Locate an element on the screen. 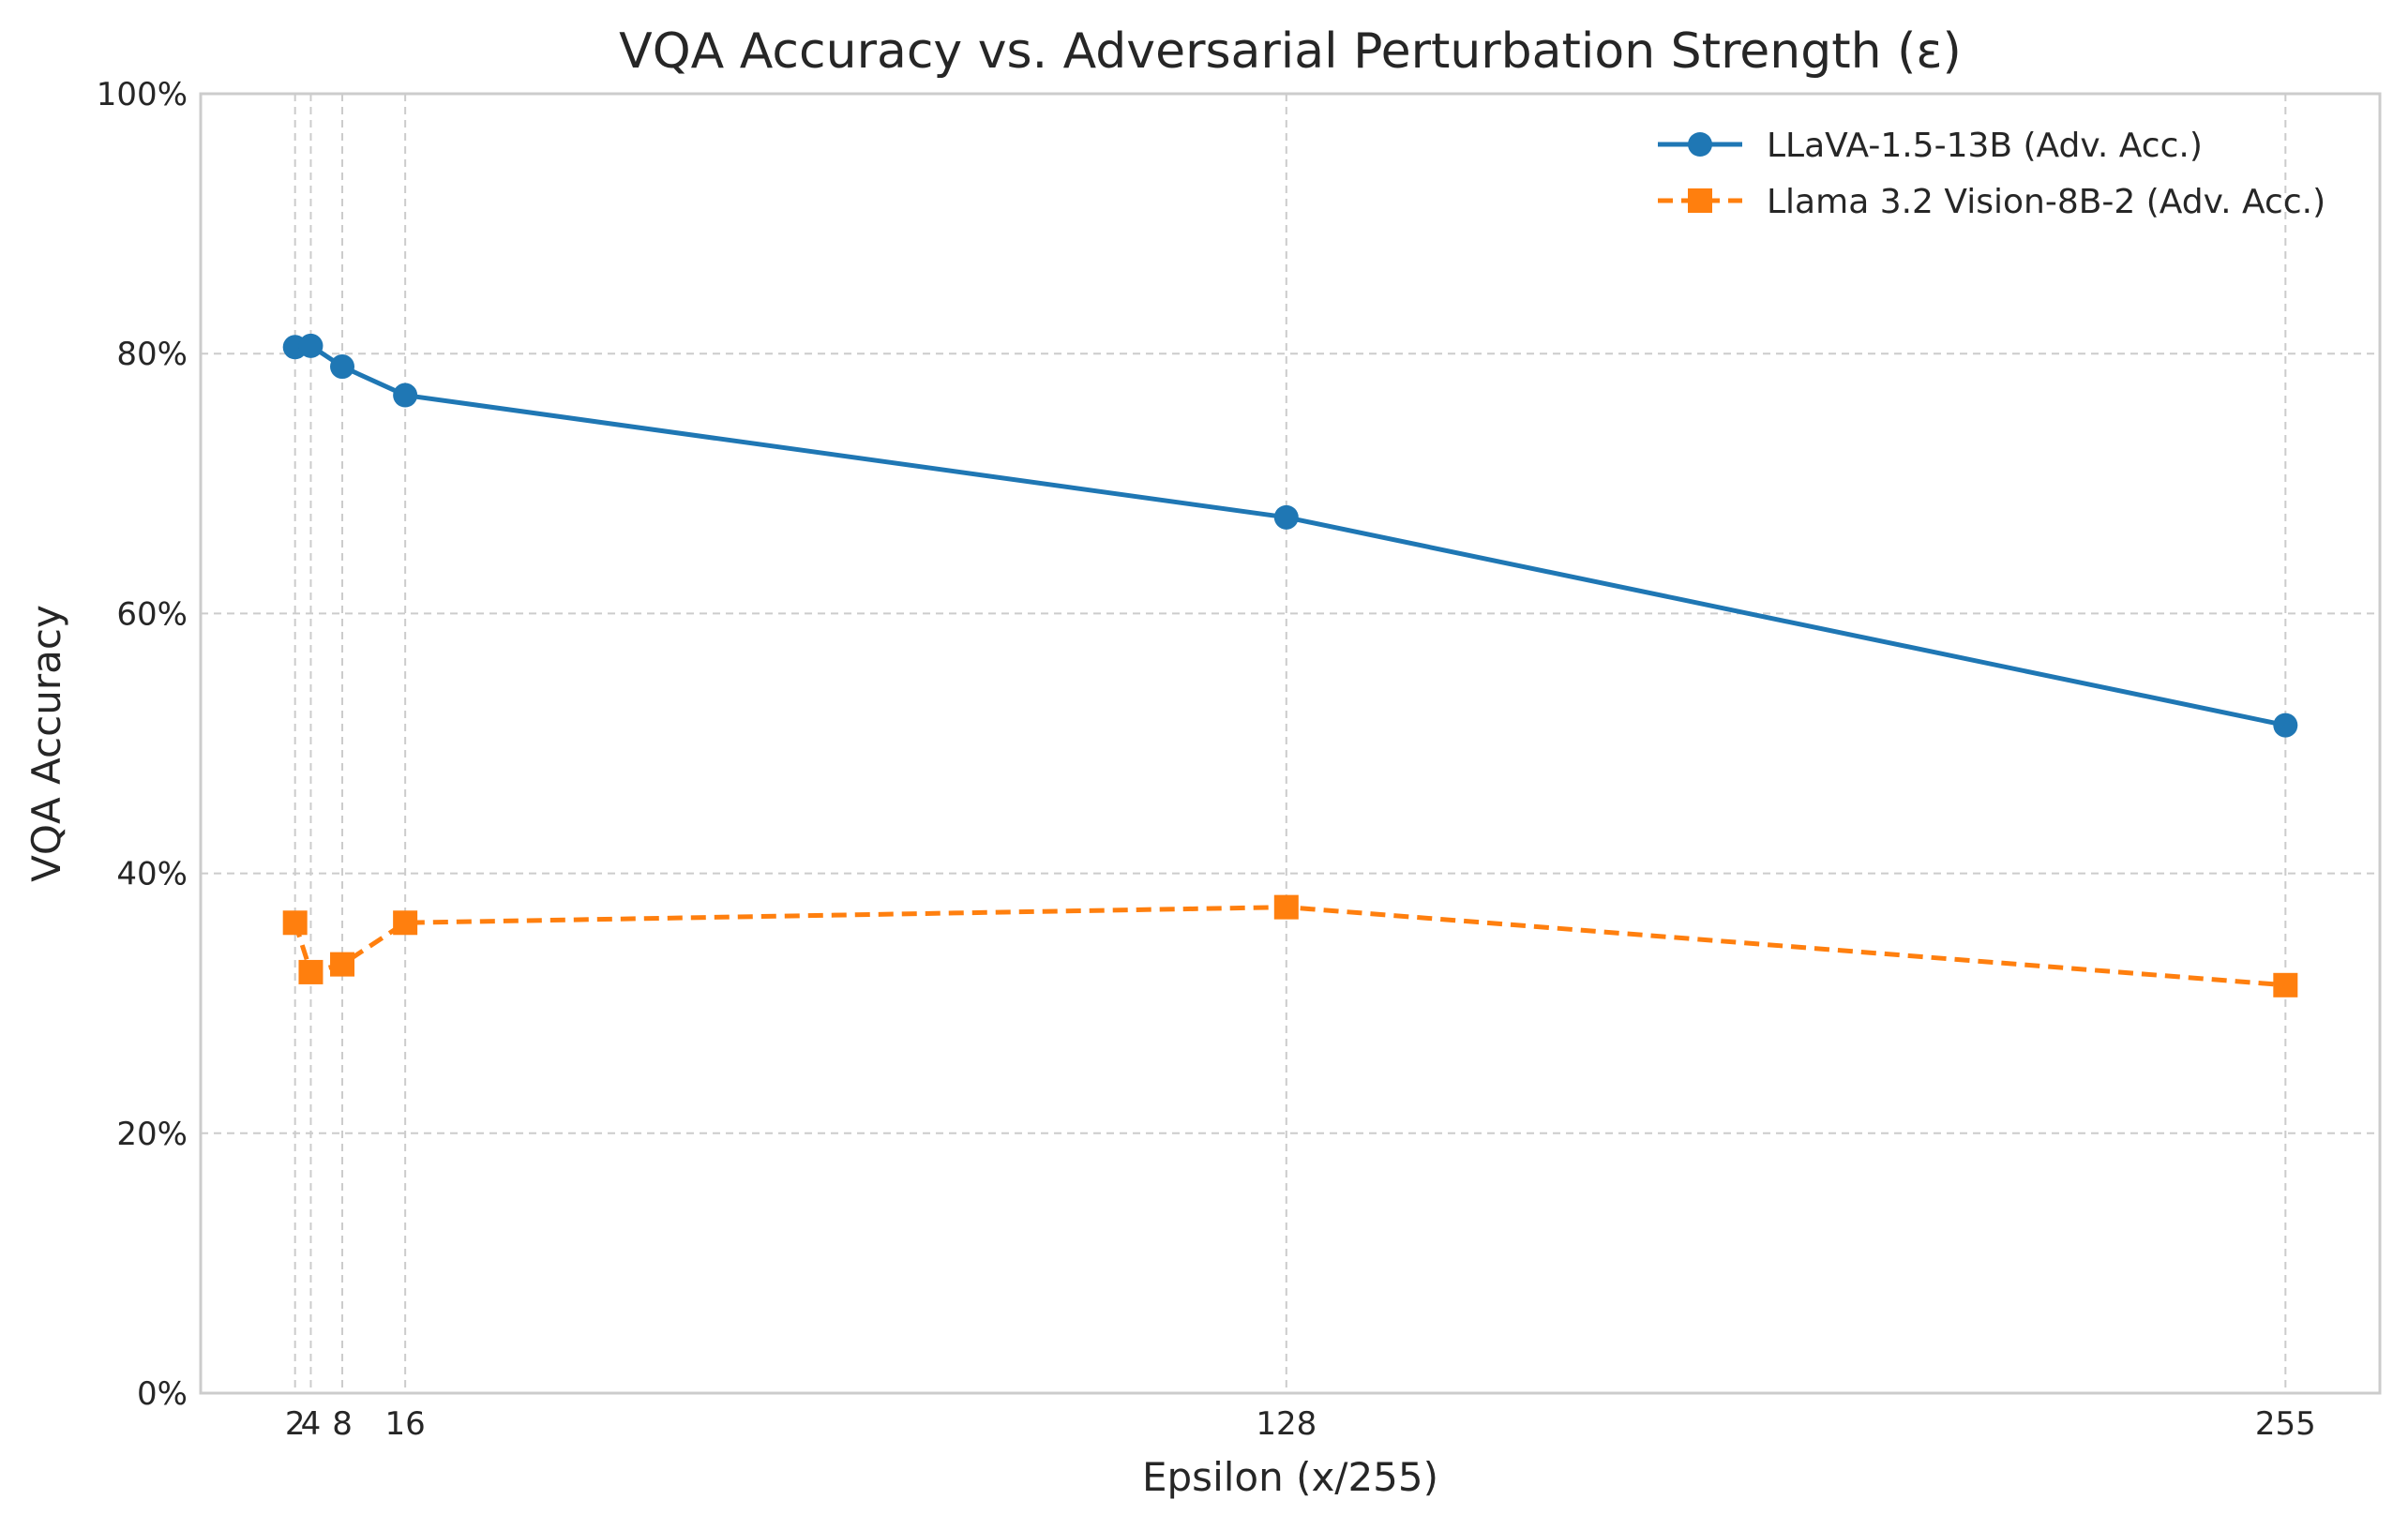 The height and width of the screenshot is (1530, 2408). y-axis-label: VQA Accuracy is located at coordinates (46, 743).